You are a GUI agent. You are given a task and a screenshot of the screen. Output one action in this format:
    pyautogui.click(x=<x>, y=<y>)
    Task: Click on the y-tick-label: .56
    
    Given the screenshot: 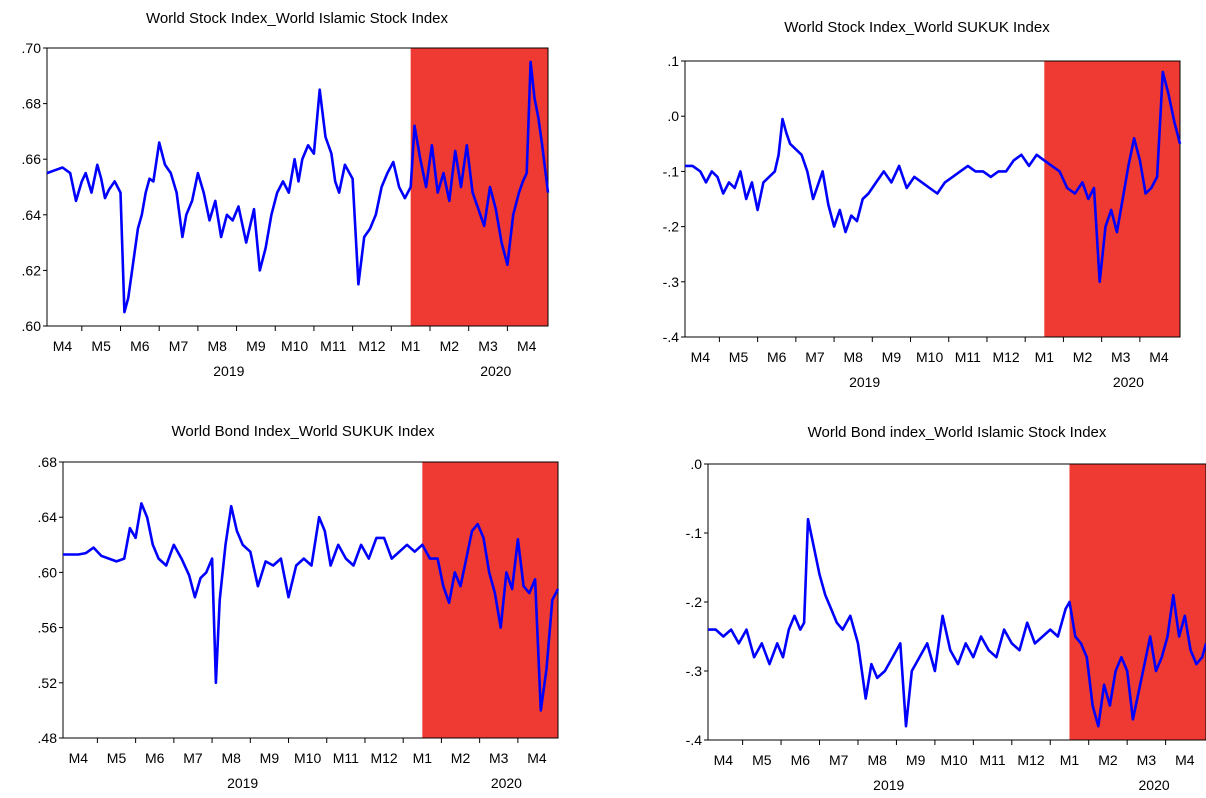 What is the action you would take?
    pyautogui.click(x=48, y=628)
    